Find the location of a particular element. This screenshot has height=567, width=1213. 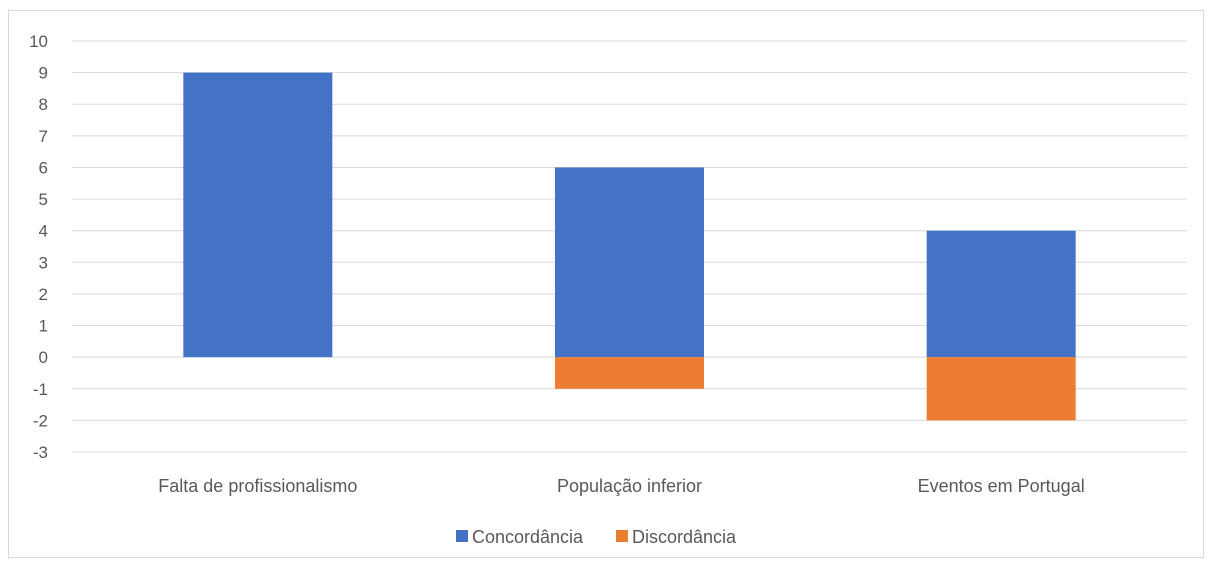

y-tick-label: -1 is located at coordinates (40, 389).